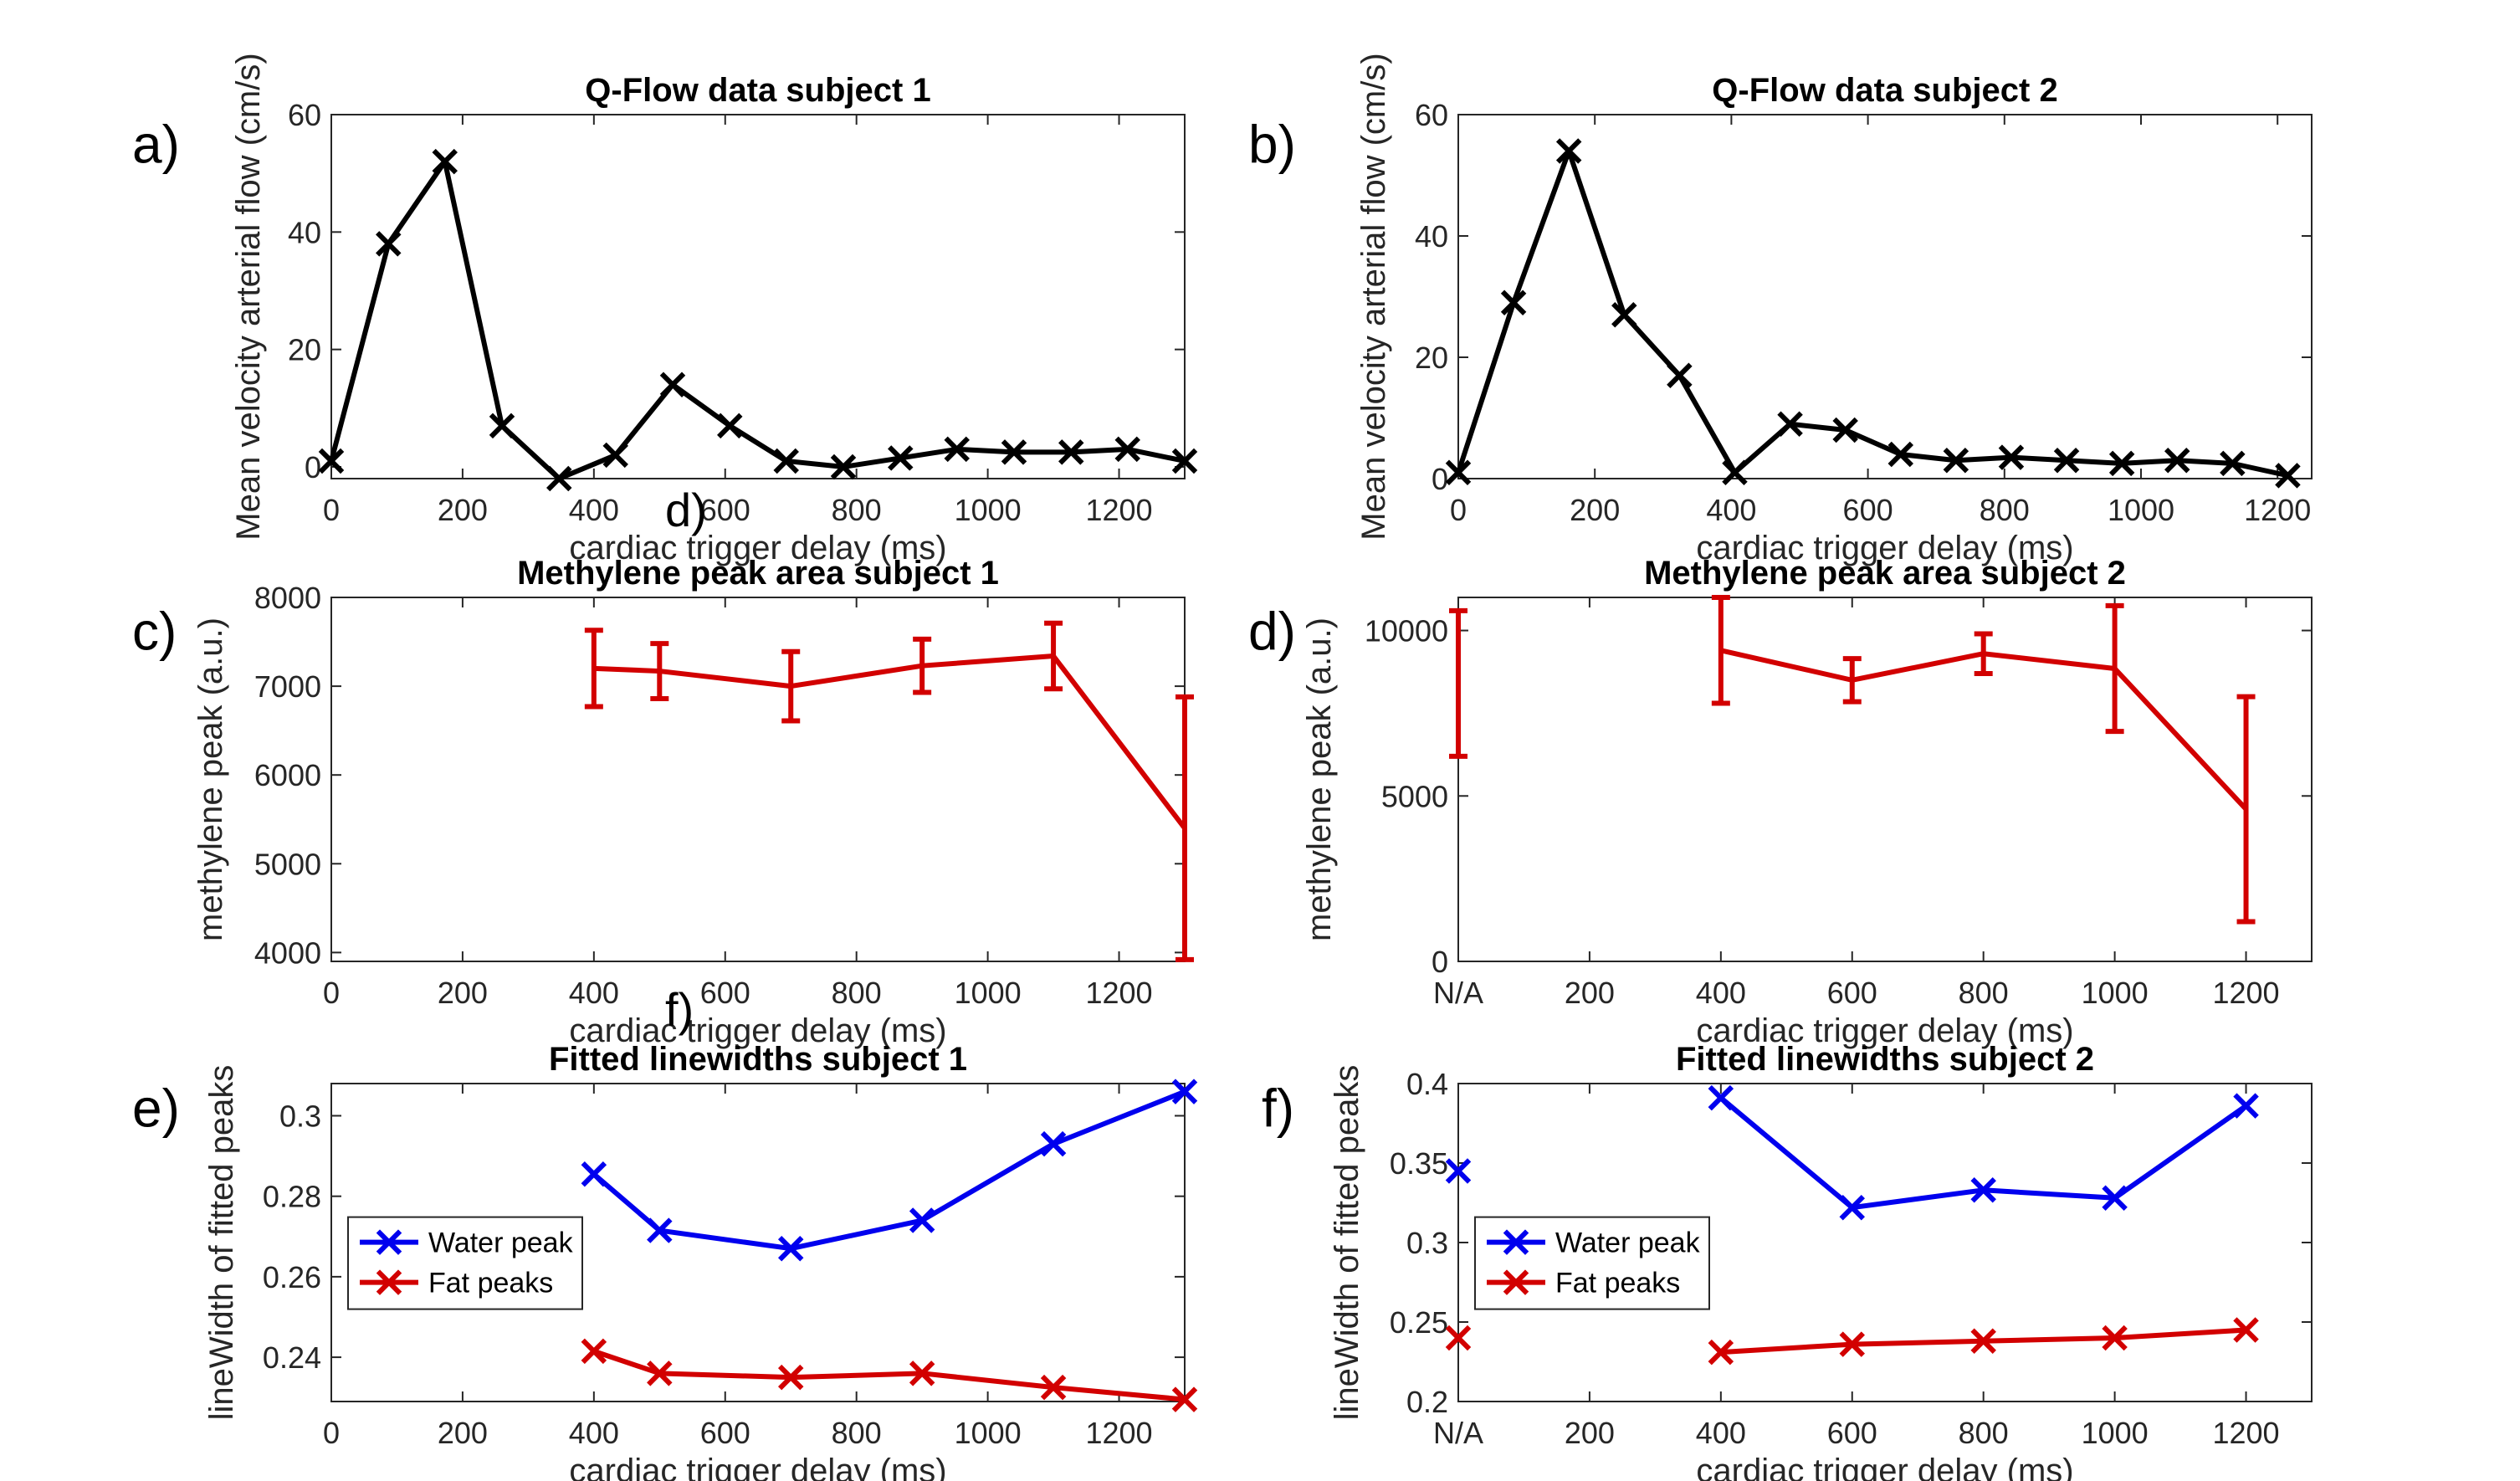 Image resolution: width=2520 pixels, height=1481 pixels. Describe the element at coordinates (725, 510) in the screenshot. I see `x-tick-label-a: 600` at that location.